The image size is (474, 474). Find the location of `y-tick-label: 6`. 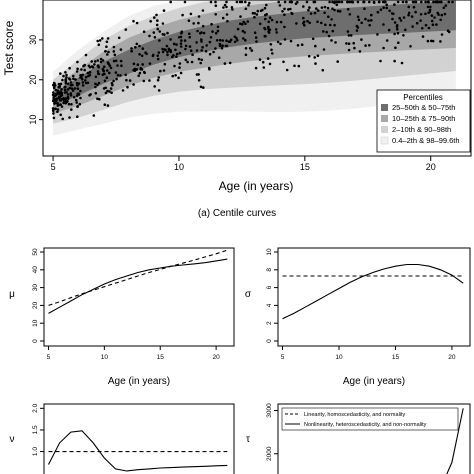

y-tick-label: 6 is located at coordinates (269, 287).